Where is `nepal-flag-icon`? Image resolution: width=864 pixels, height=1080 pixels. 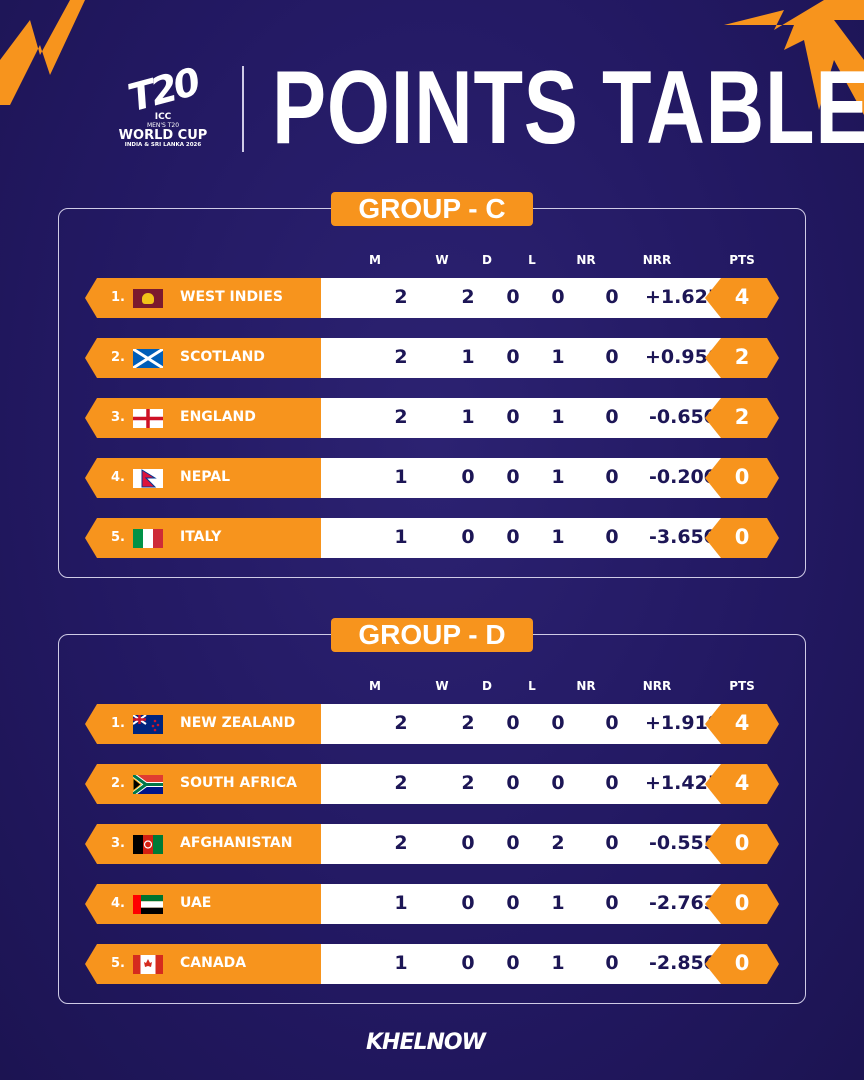
nepal-flag-icon is located at coordinates (148, 478).